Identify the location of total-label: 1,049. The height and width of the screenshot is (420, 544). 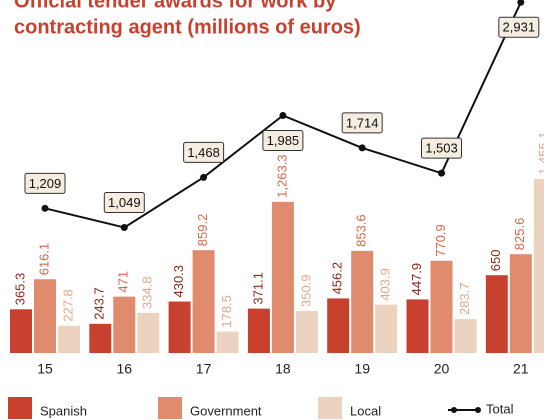
(124, 202).